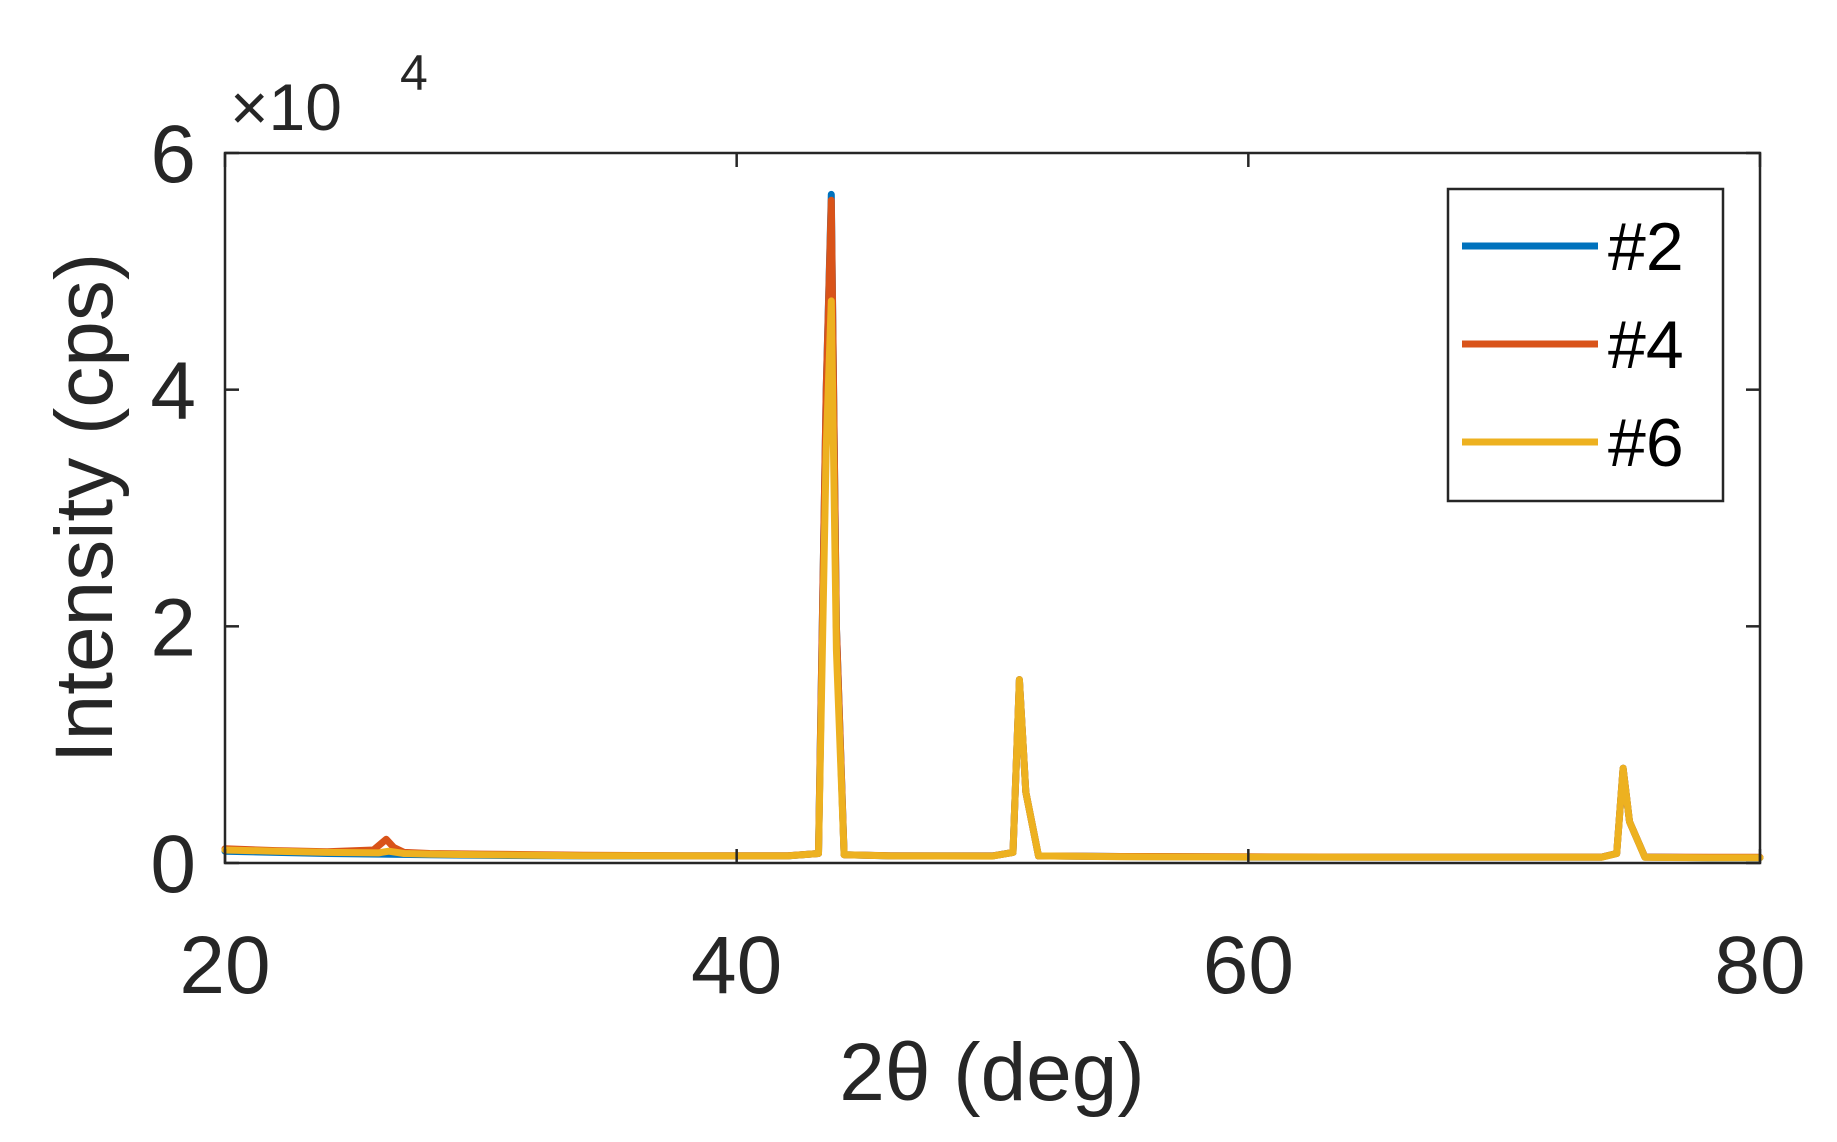  Describe the element at coordinates (736, 965) in the screenshot. I see `x-tick-label: 40` at that location.